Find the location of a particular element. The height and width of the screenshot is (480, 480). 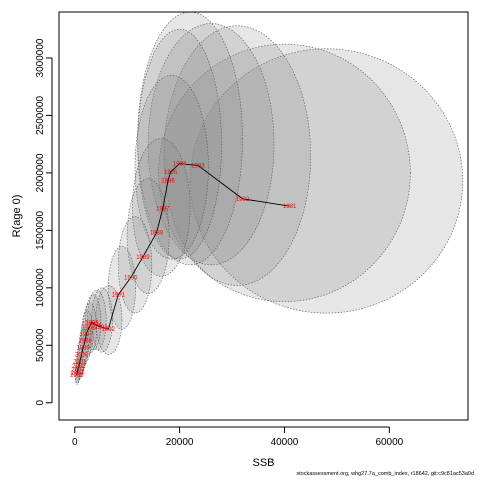

year-label-2005: 2005 is located at coordinates (77, 376).